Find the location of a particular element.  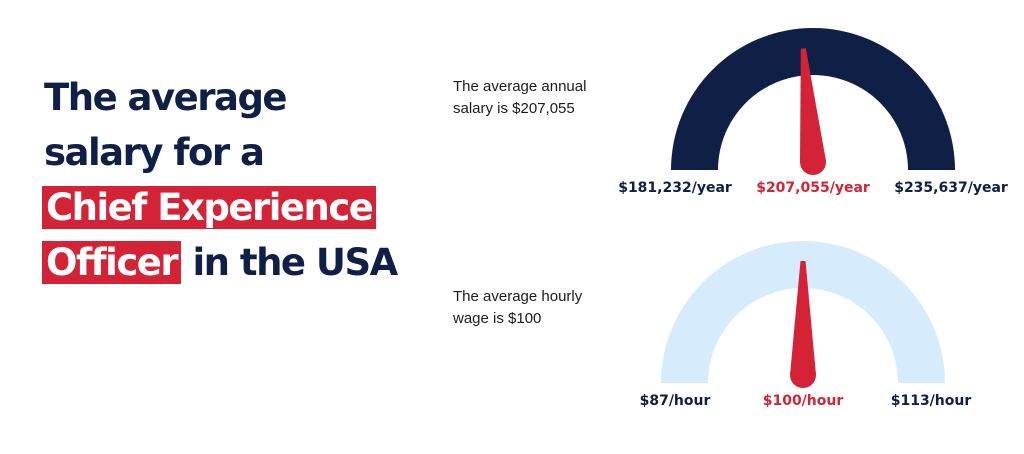

annual-gauge-value-label: $207,055/year is located at coordinates (813, 188).